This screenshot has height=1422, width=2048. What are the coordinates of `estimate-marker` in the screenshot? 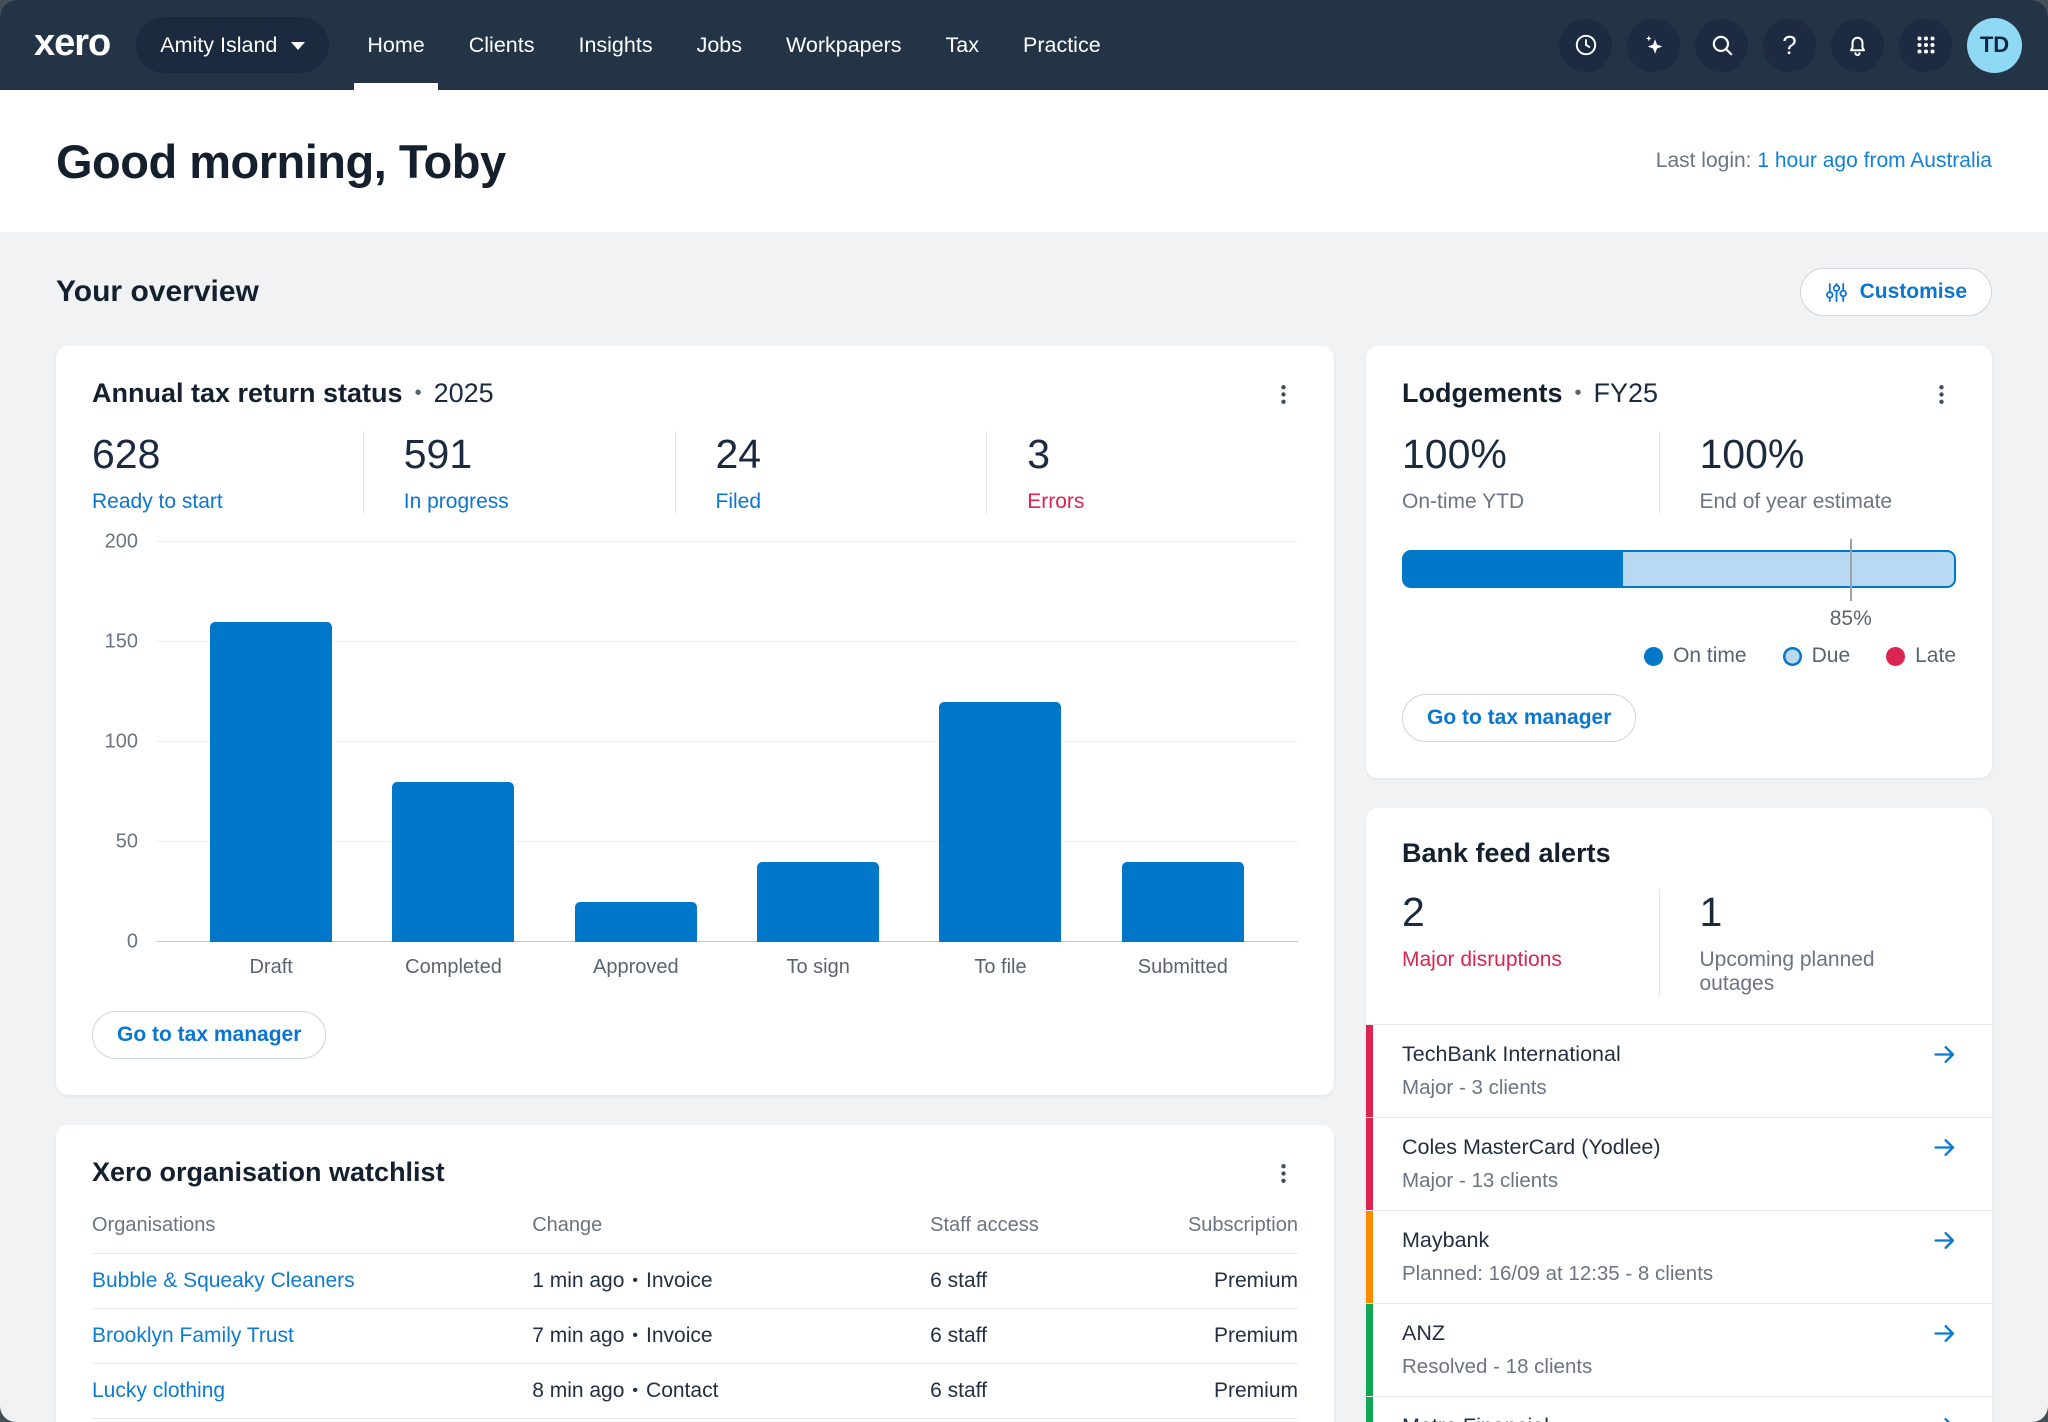 It's located at (1850, 570).